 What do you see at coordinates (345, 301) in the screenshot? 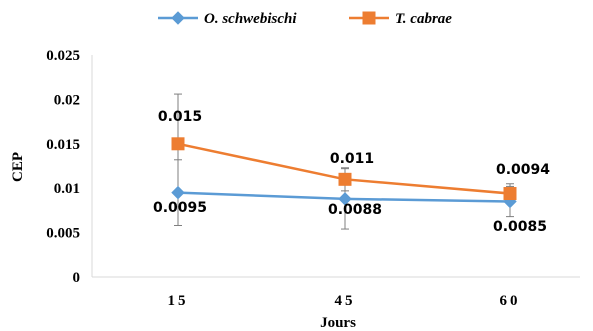
I see `x-tick-label: 45` at bounding box center [345, 301].